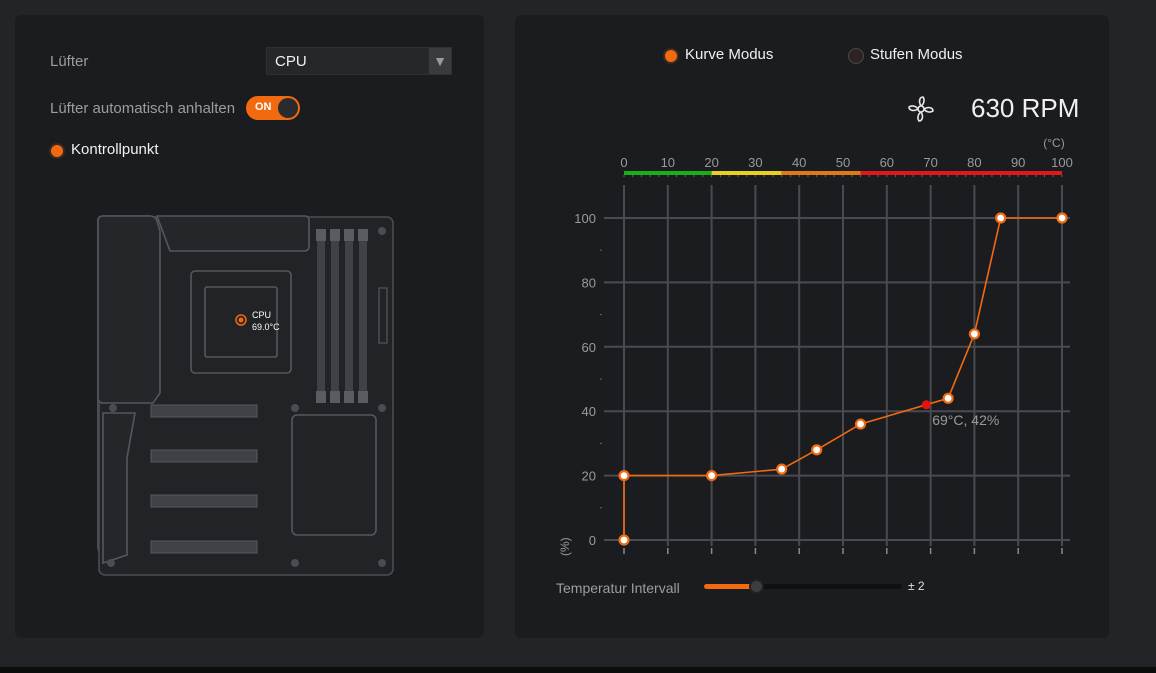 This screenshot has height=673, width=1156. I want to click on chipset-area, so click(334, 475).